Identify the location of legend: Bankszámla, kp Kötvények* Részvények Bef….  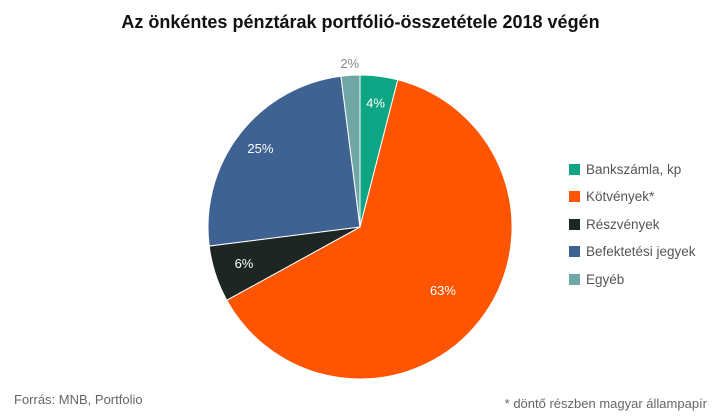
(632, 229).